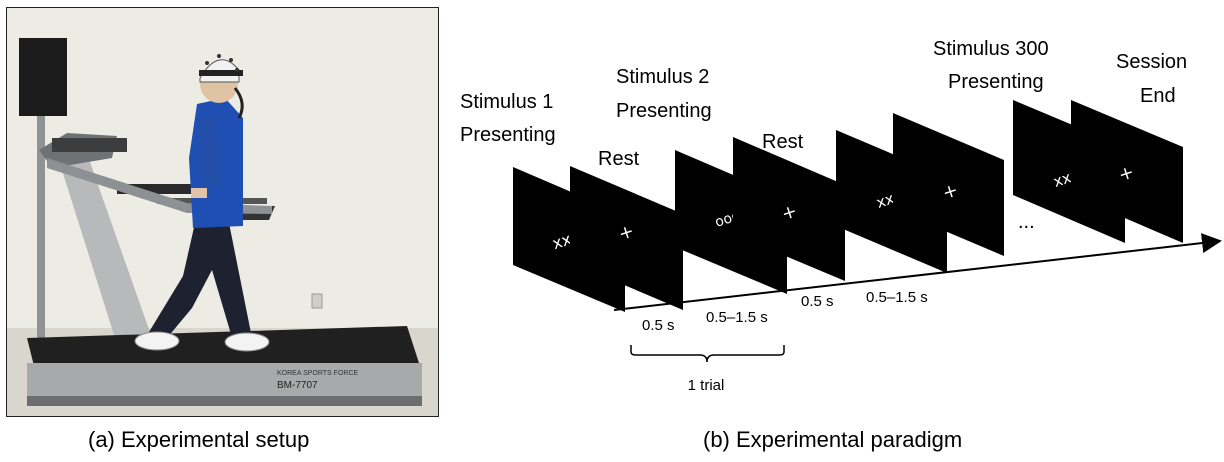 The height and width of the screenshot is (462, 1224). I want to click on treadmill-model: BM-7707, so click(297, 385).